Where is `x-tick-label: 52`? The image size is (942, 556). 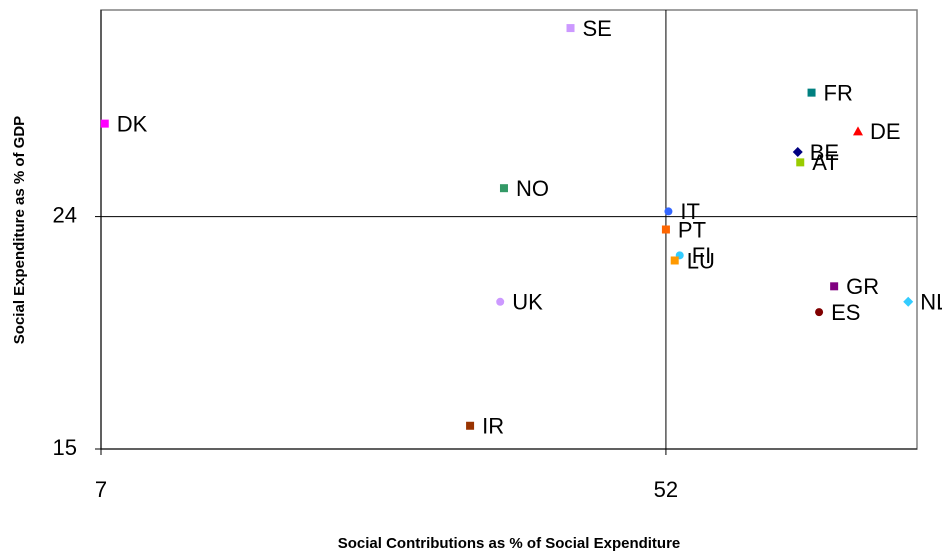 x-tick-label: 52 is located at coordinates (666, 489).